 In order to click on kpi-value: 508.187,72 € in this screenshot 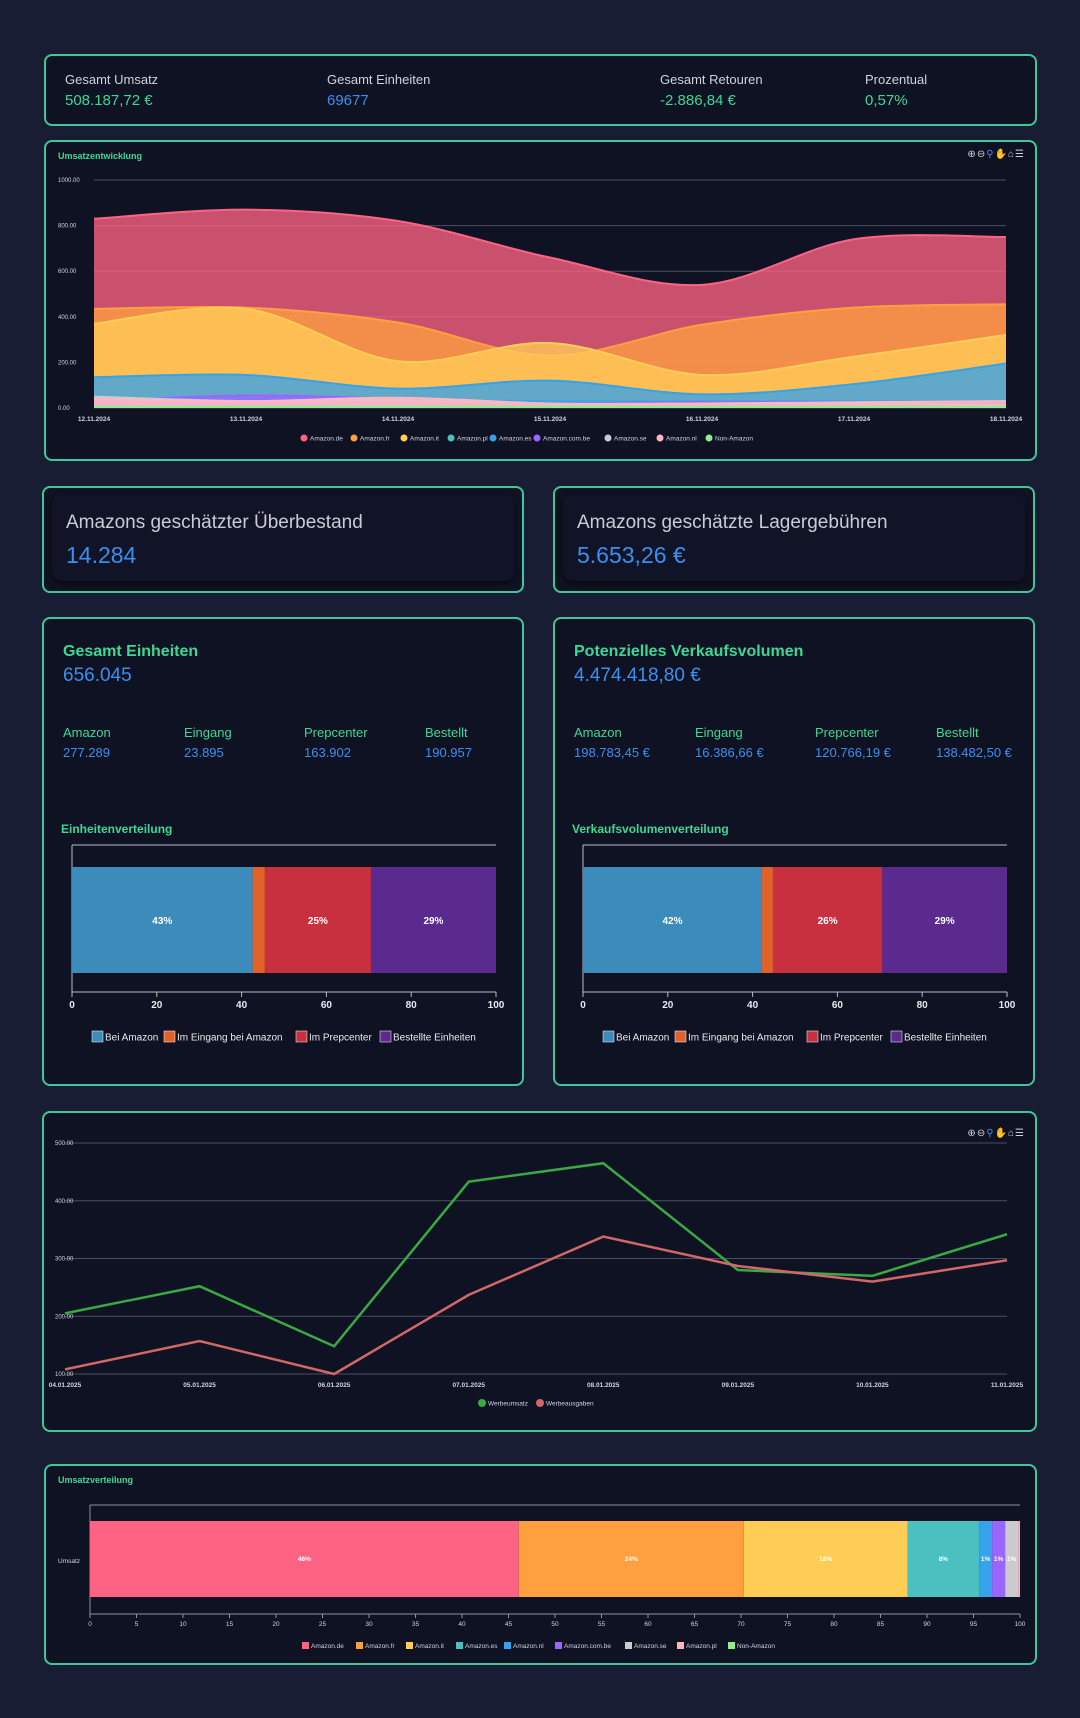, I will do `click(109, 100)`.